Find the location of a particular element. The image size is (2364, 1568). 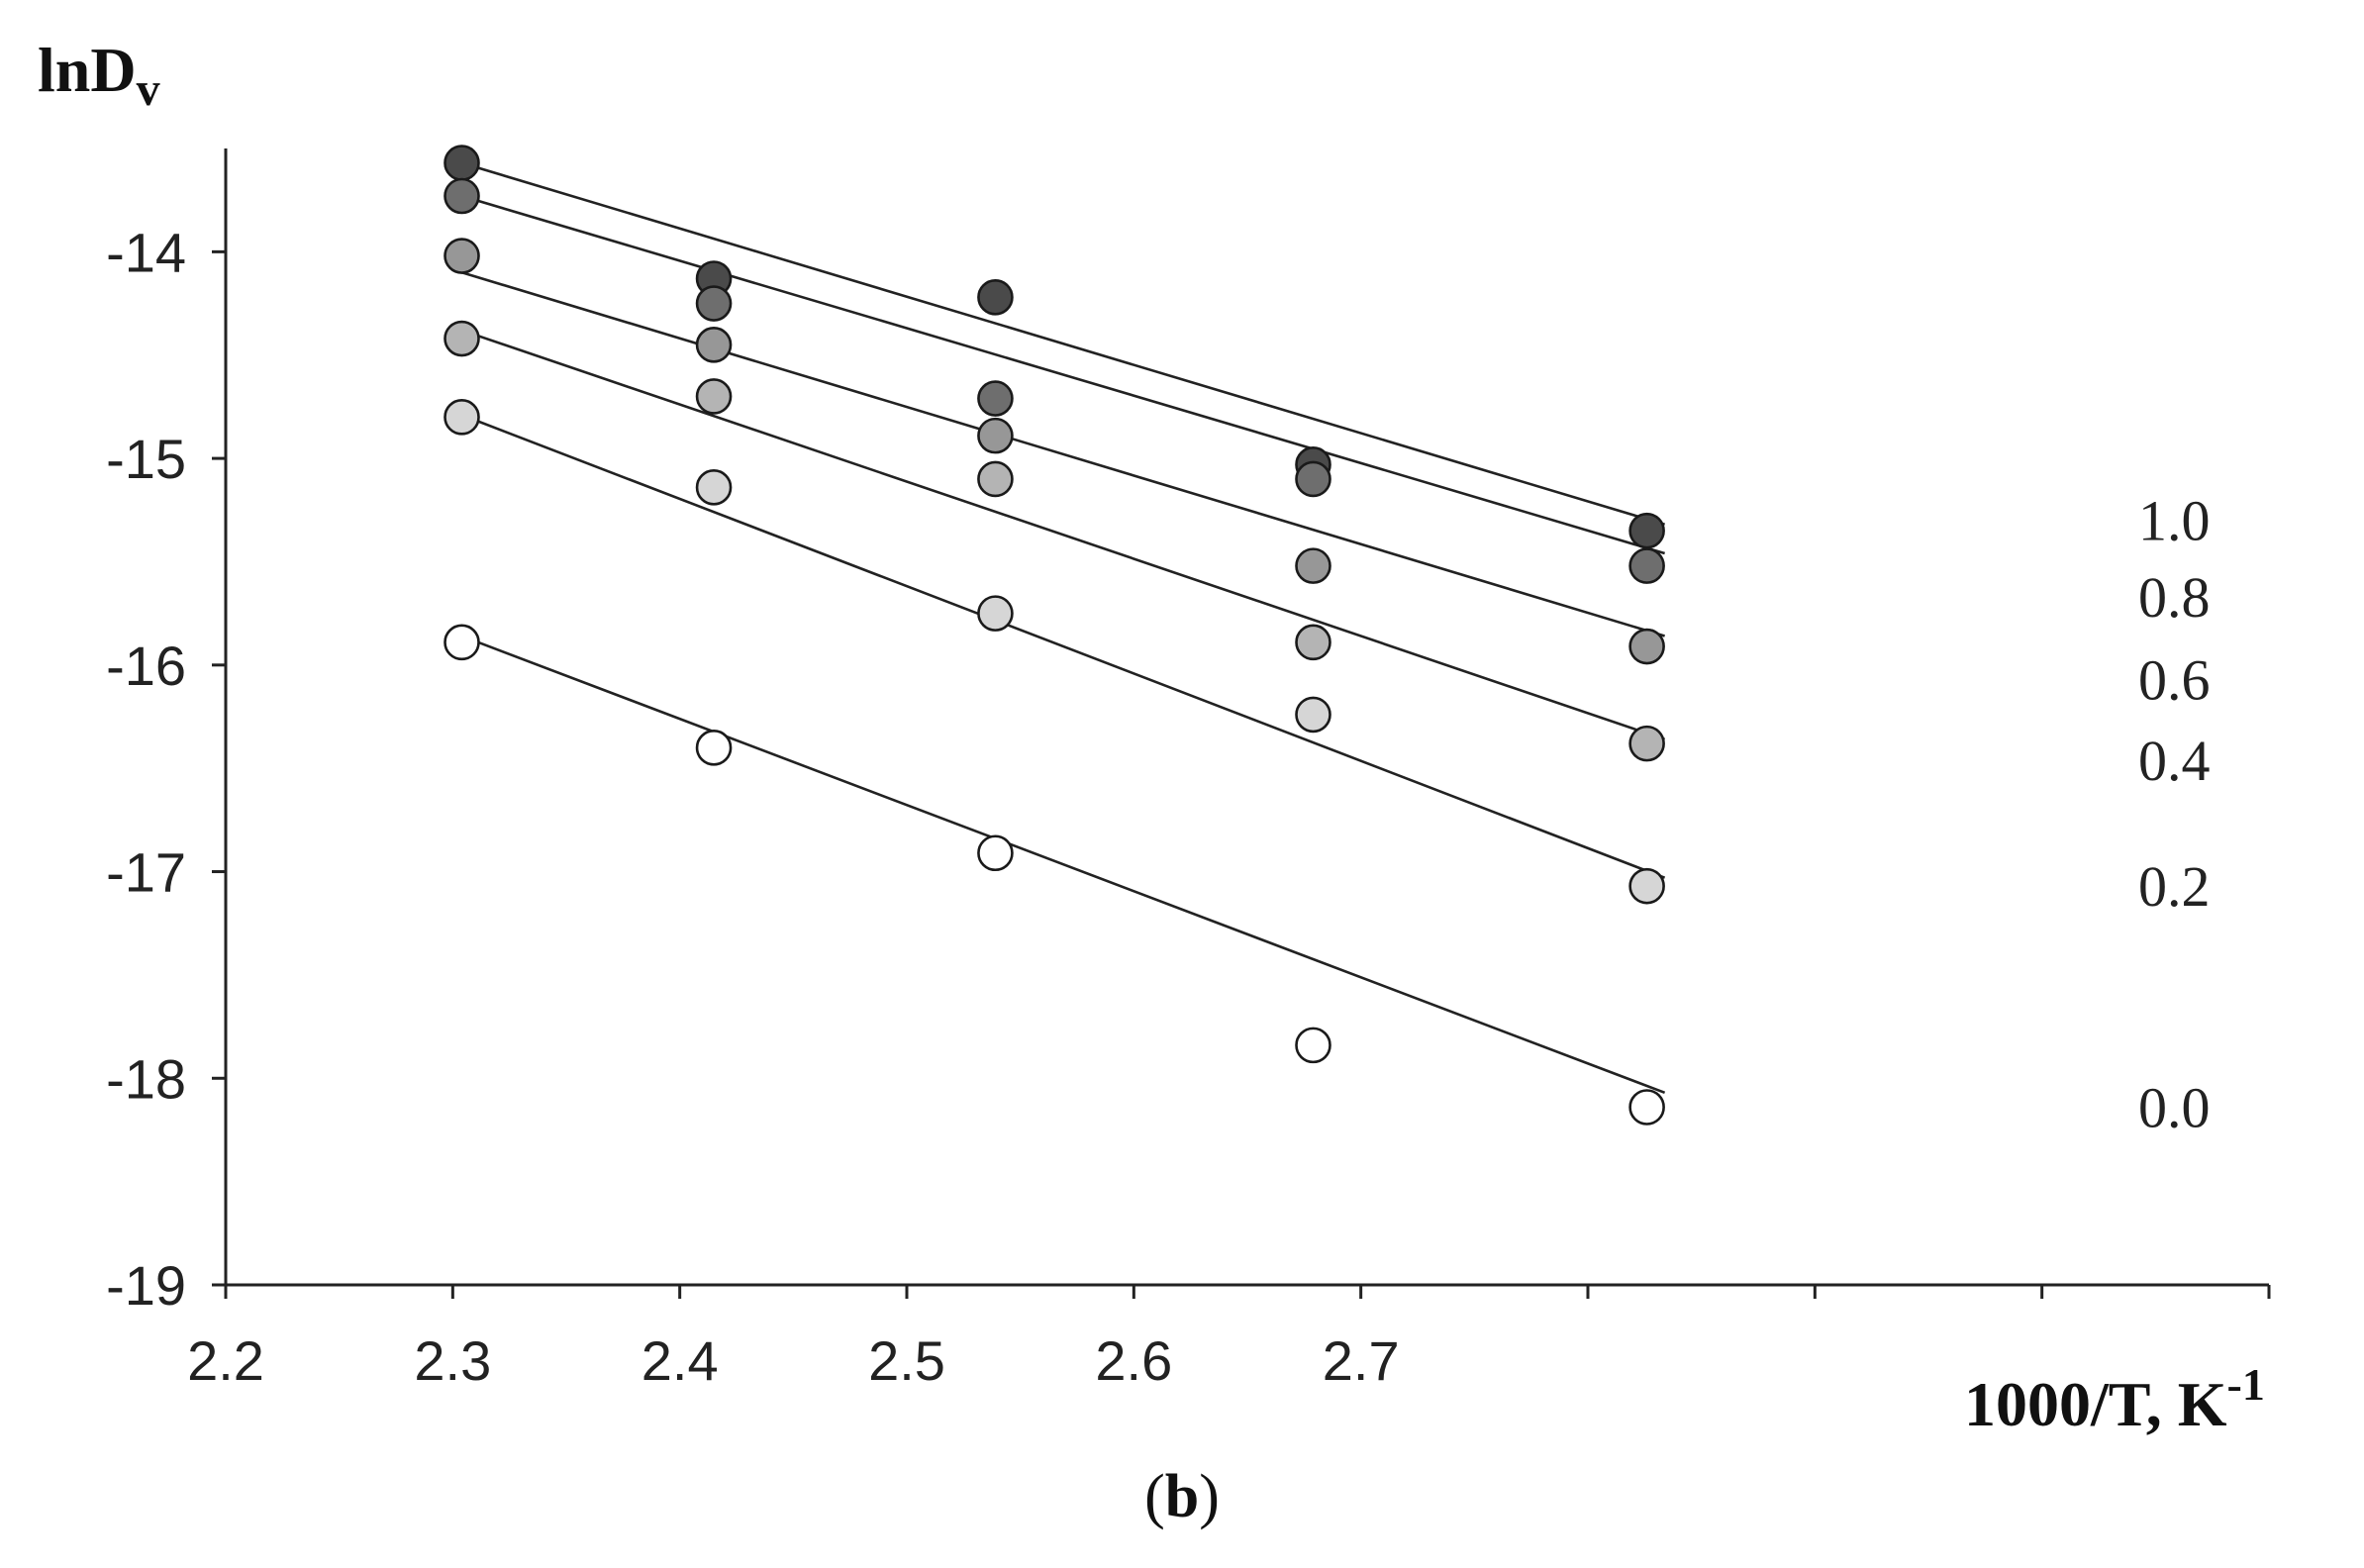

y-tick-label: -15 is located at coordinates (146, 459).